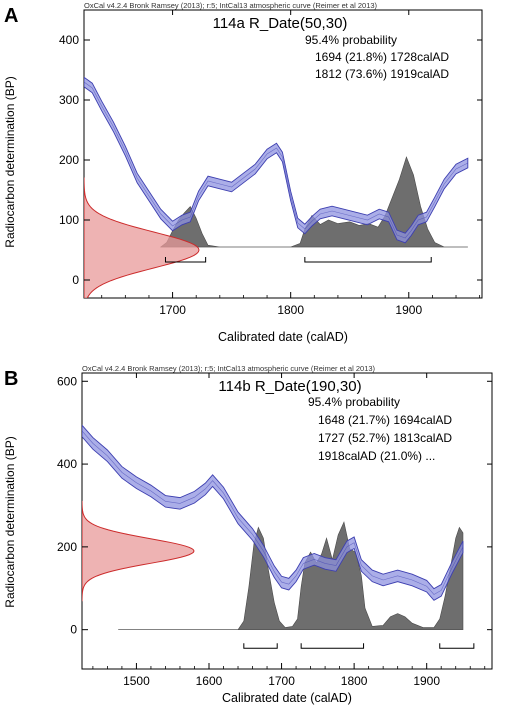  Describe the element at coordinates (351, 40) in the screenshot. I see `probability-heading-a: 95.4% probability` at that location.